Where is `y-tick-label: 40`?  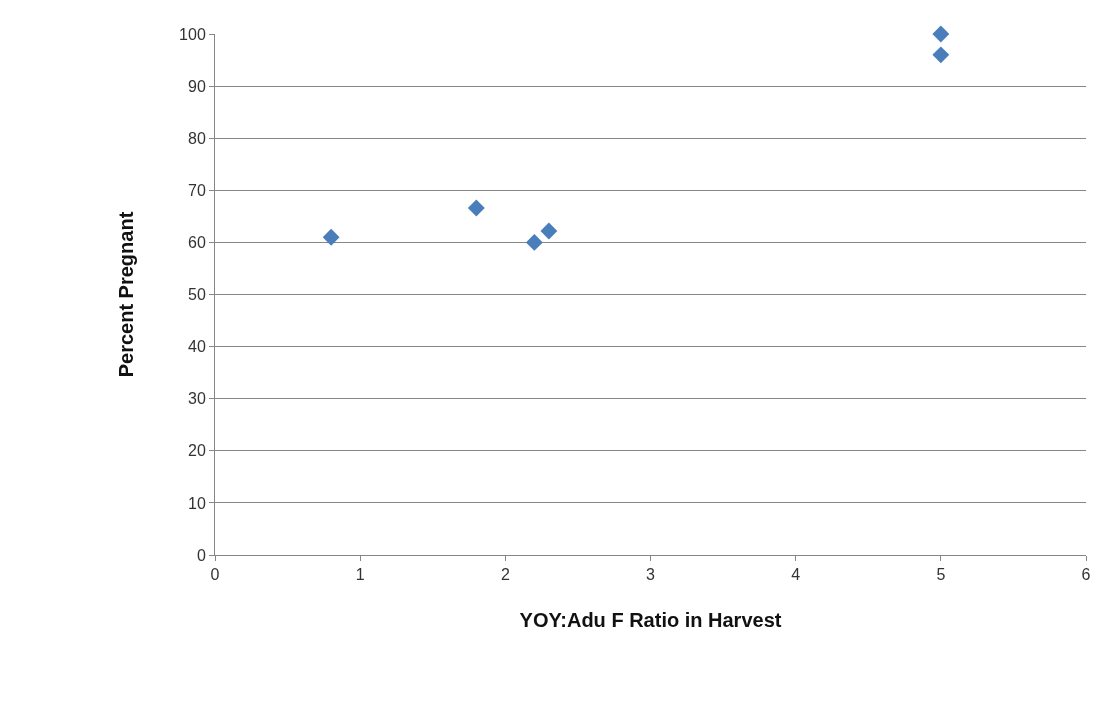
y-tick-label: 40 is located at coordinates (197, 347).